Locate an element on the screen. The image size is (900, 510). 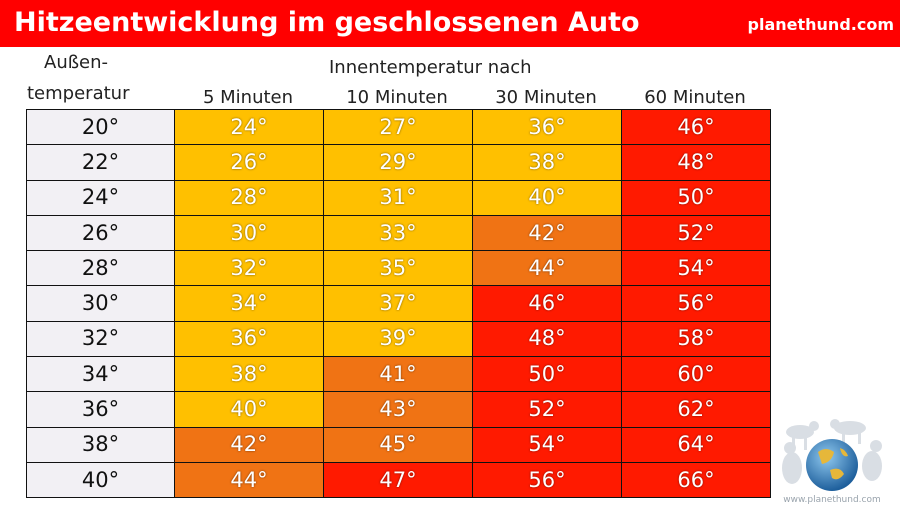
inside-temperature-cell: 31° is located at coordinates (398, 197).